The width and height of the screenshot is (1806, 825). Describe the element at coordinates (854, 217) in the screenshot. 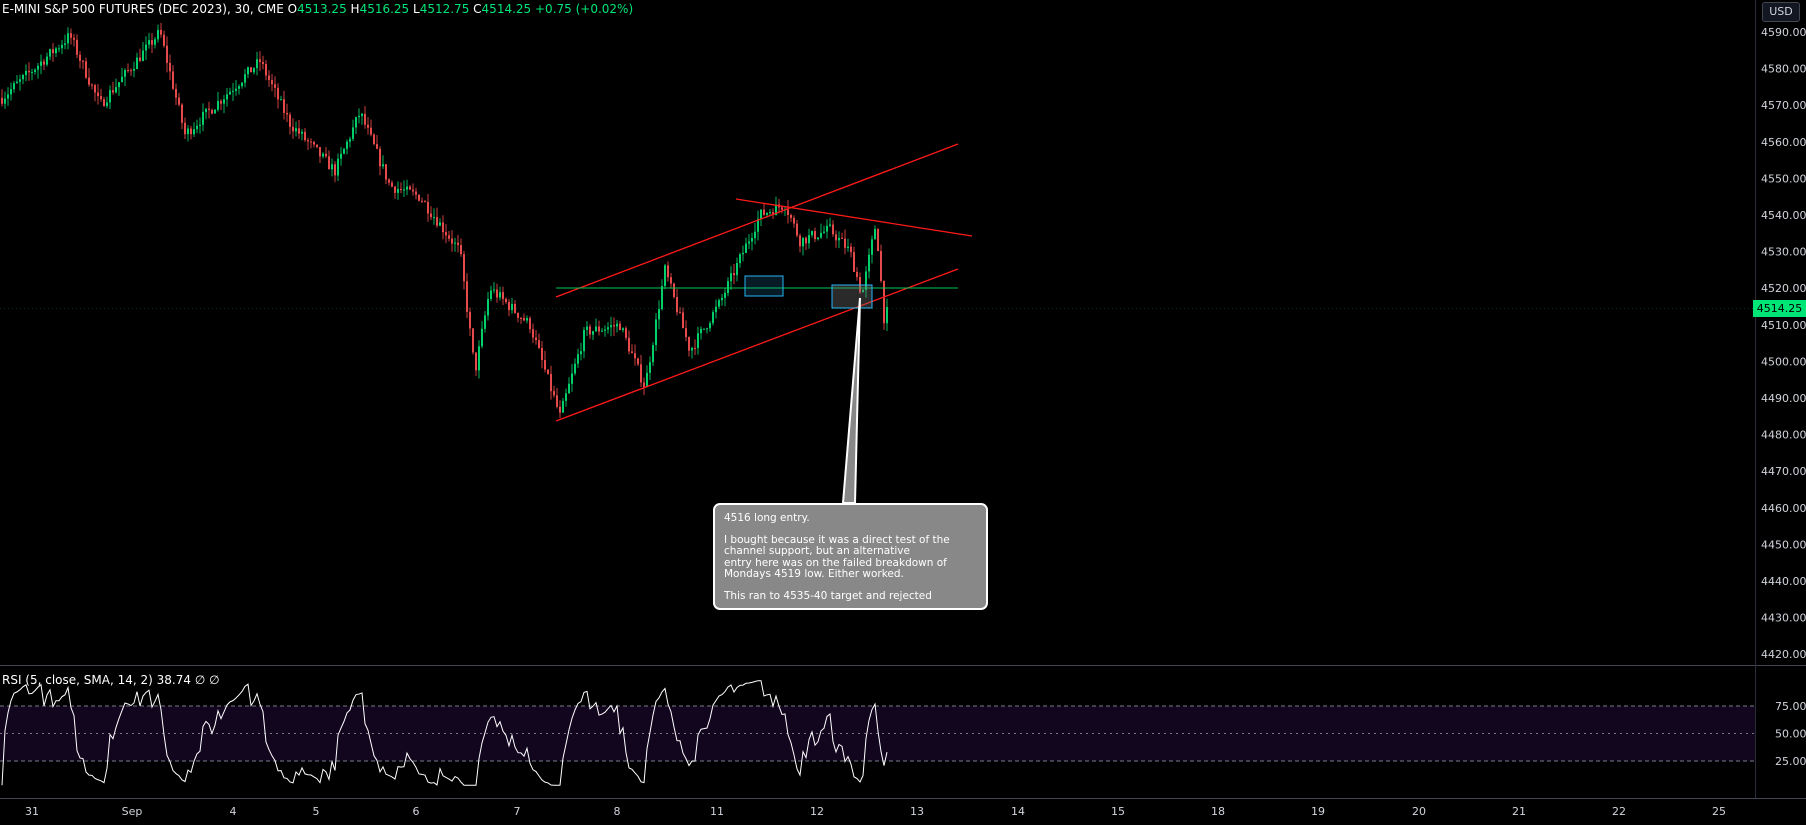

I see `descending-line` at that location.